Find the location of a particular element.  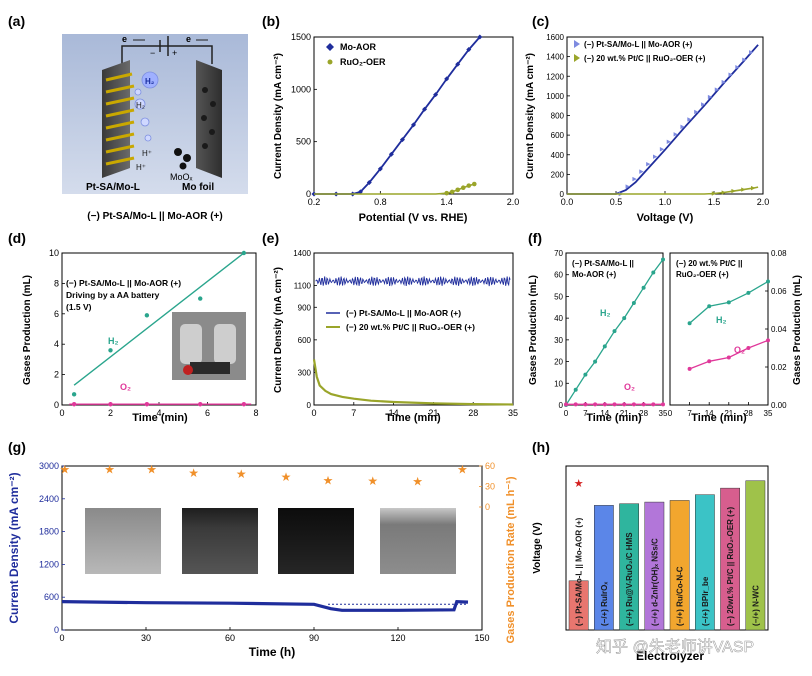

panel-label: (h) is located at coordinates (541, 447).